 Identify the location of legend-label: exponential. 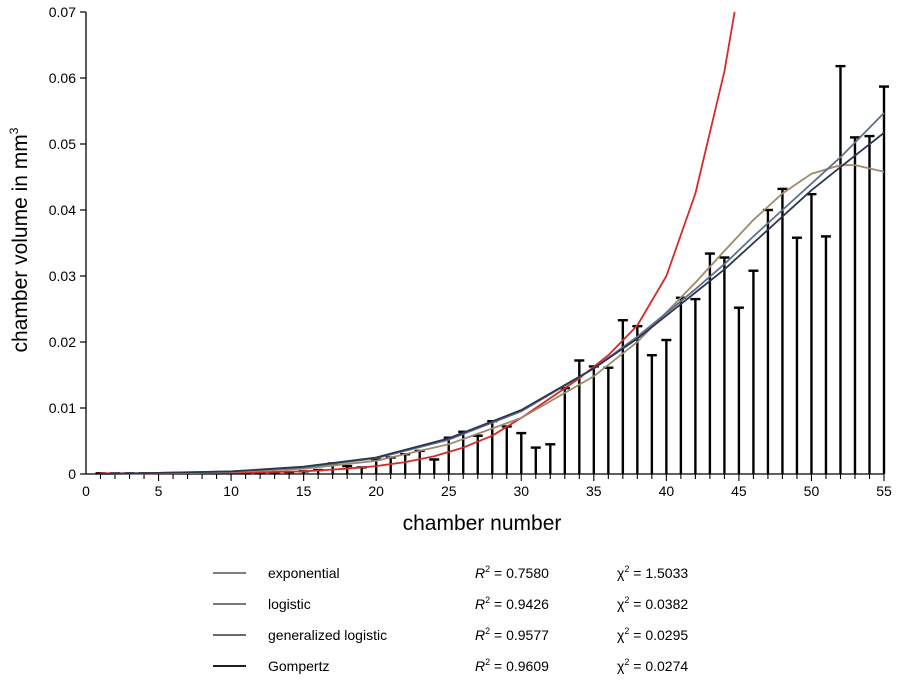
(304, 573).